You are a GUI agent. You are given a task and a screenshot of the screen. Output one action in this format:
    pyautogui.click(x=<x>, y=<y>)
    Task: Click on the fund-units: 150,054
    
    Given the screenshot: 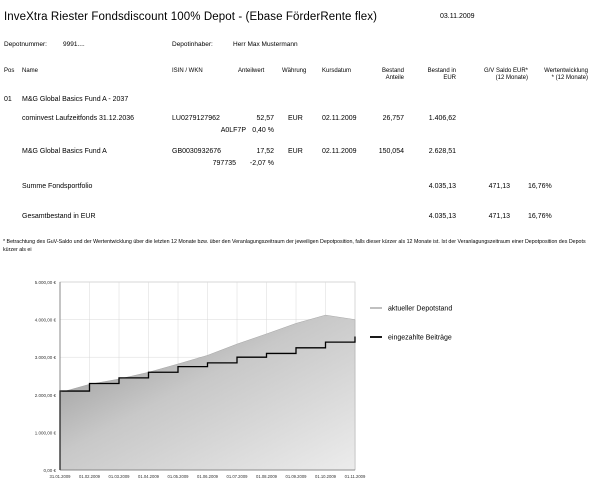 What is the action you would take?
    pyautogui.click(x=391, y=151)
    